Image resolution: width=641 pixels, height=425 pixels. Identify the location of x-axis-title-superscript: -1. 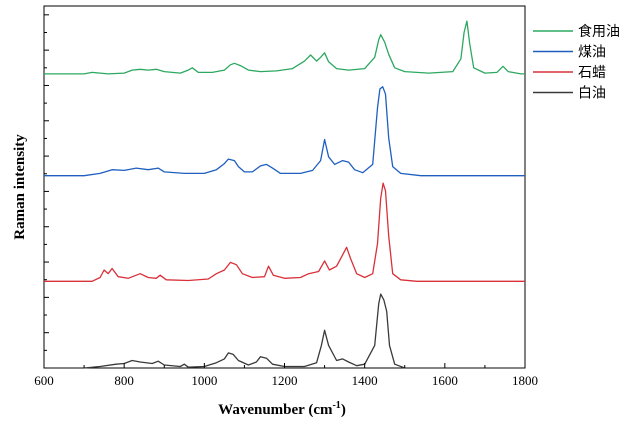
(336, 405).